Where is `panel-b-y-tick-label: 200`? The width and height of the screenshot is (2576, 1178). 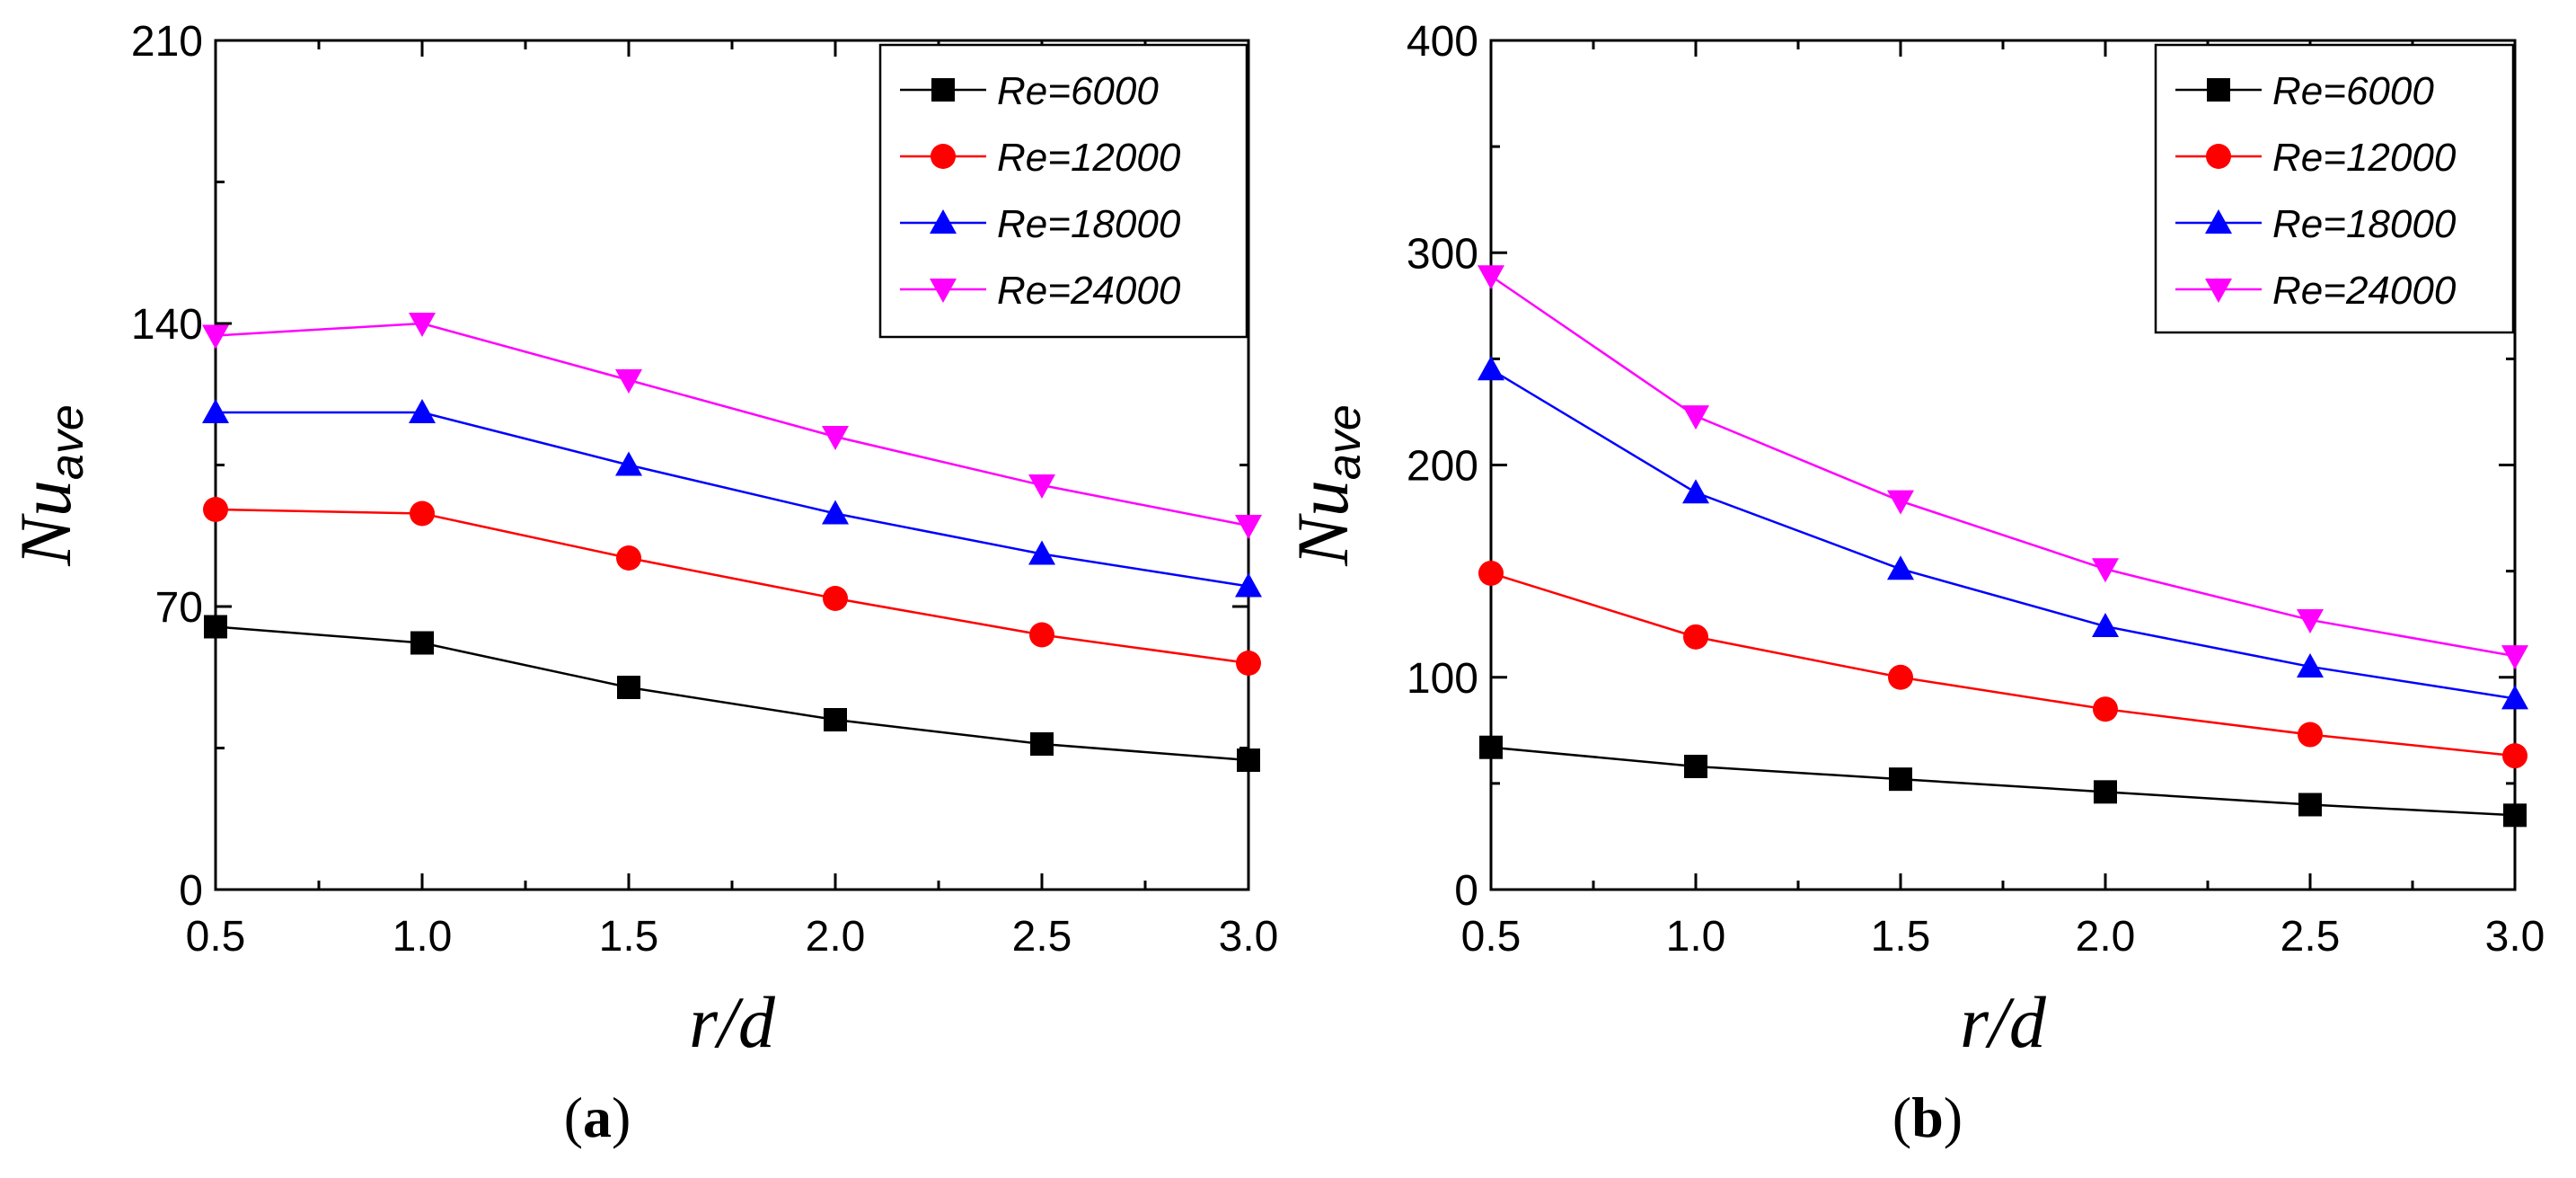 panel-b-y-tick-label: 200 is located at coordinates (1442, 467).